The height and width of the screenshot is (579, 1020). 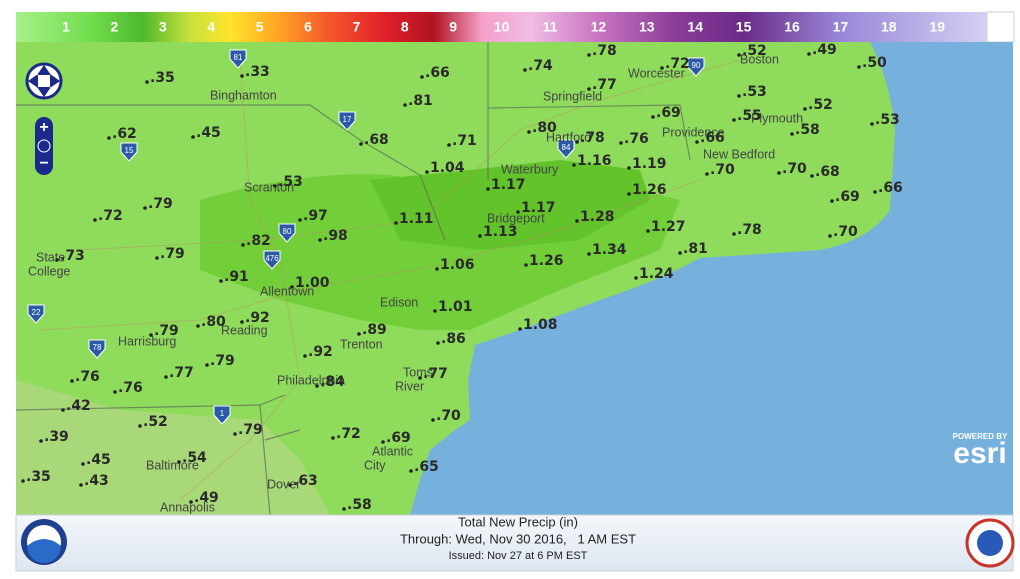 I want to click on zoom-globe, so click(x=44, y=146).